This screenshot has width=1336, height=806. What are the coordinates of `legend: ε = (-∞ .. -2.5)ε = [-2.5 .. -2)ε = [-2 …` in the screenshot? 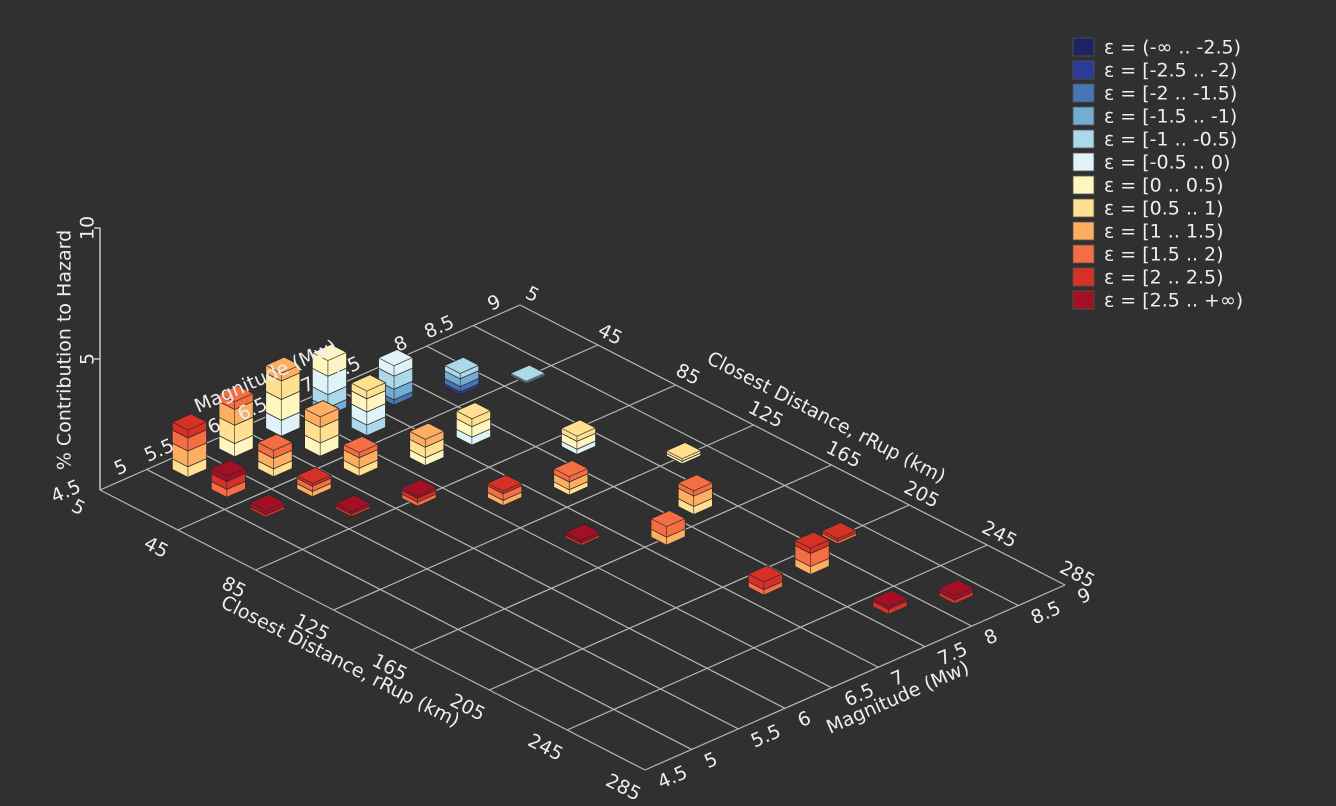 It's located at (1157, 174).